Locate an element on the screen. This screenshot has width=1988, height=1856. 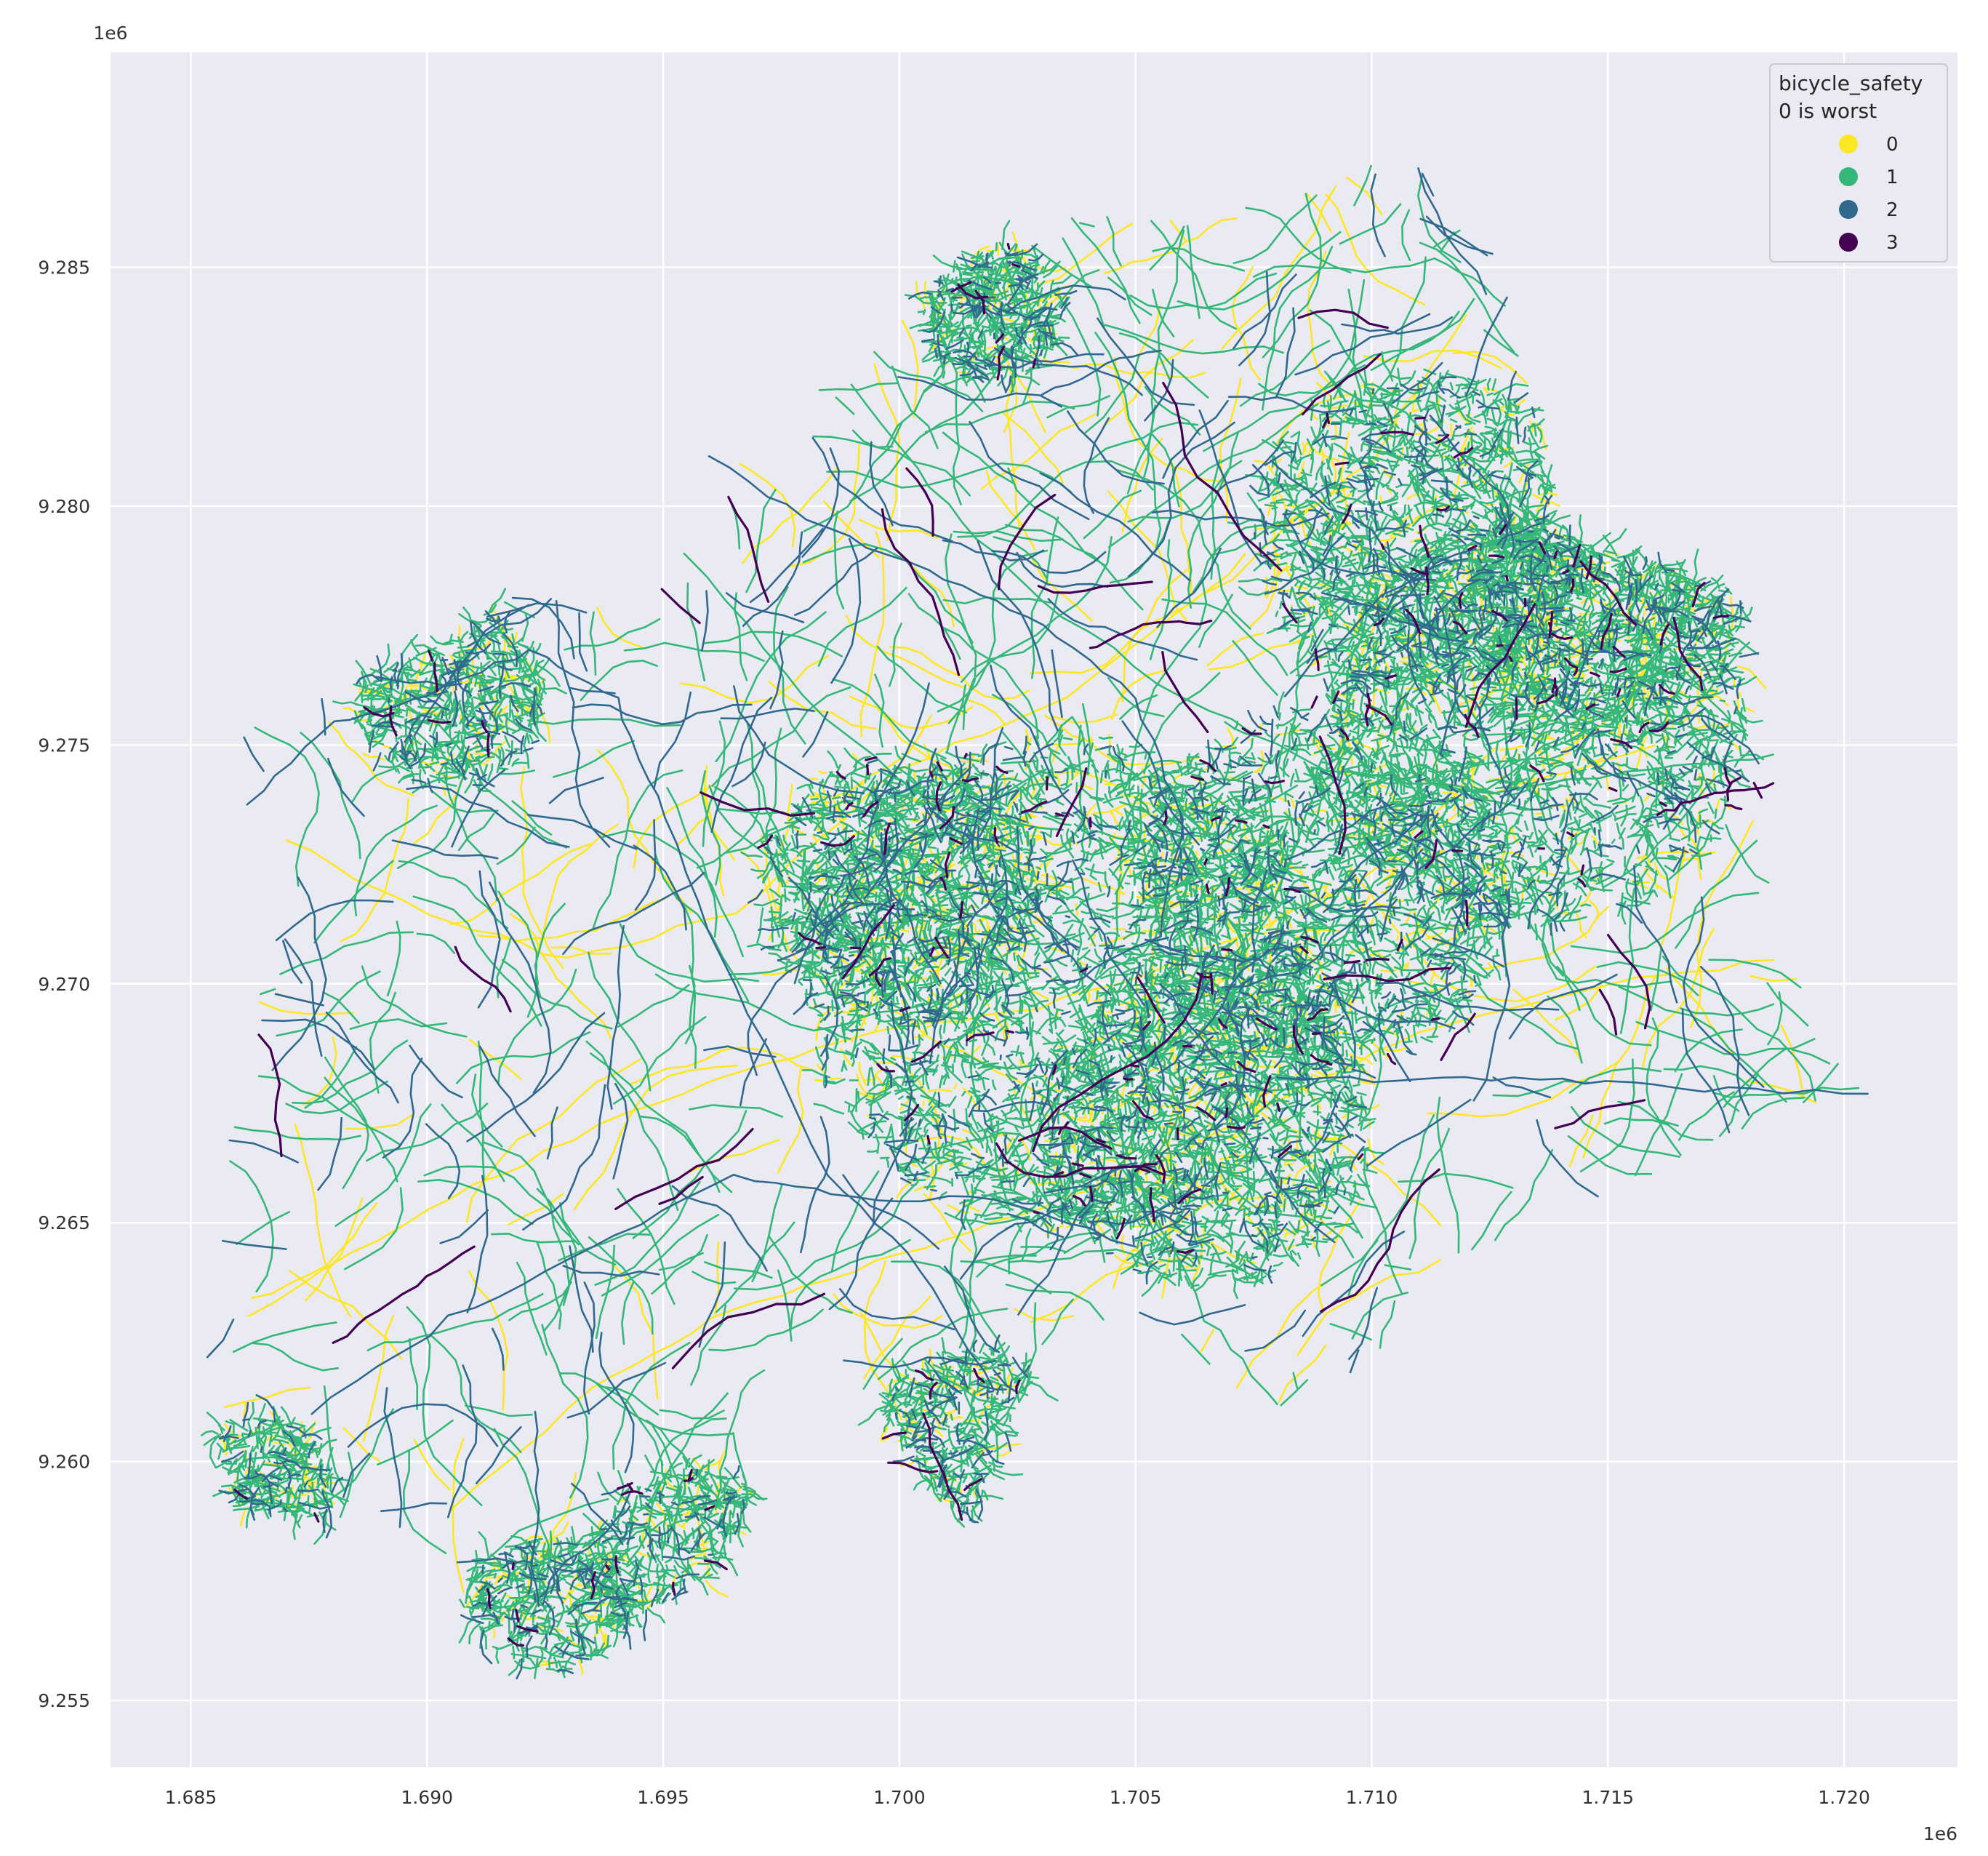
legend-label-2: 2 is located at coordinates (1892, 210).